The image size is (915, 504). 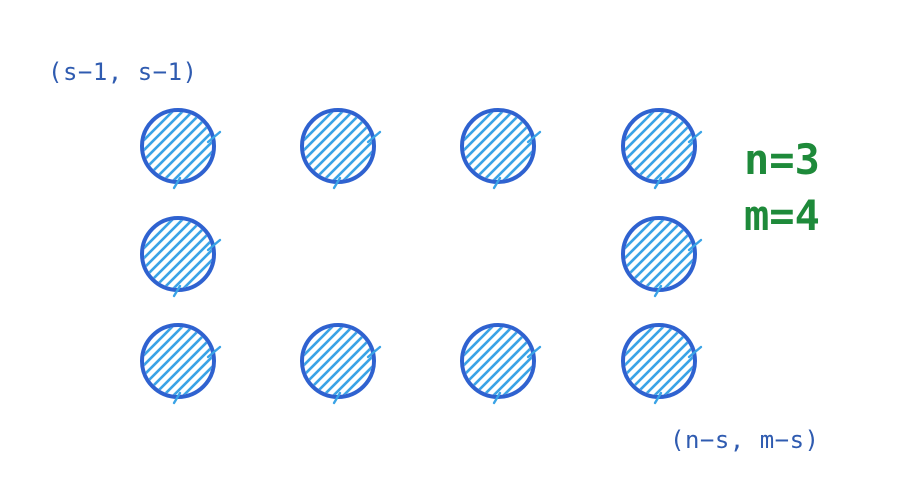 What do you see at coordinates (123, 72) in the screenshot?
I see `top-left-coordinate-label: (s−1, s−1)` at bounding box center [123, 72].